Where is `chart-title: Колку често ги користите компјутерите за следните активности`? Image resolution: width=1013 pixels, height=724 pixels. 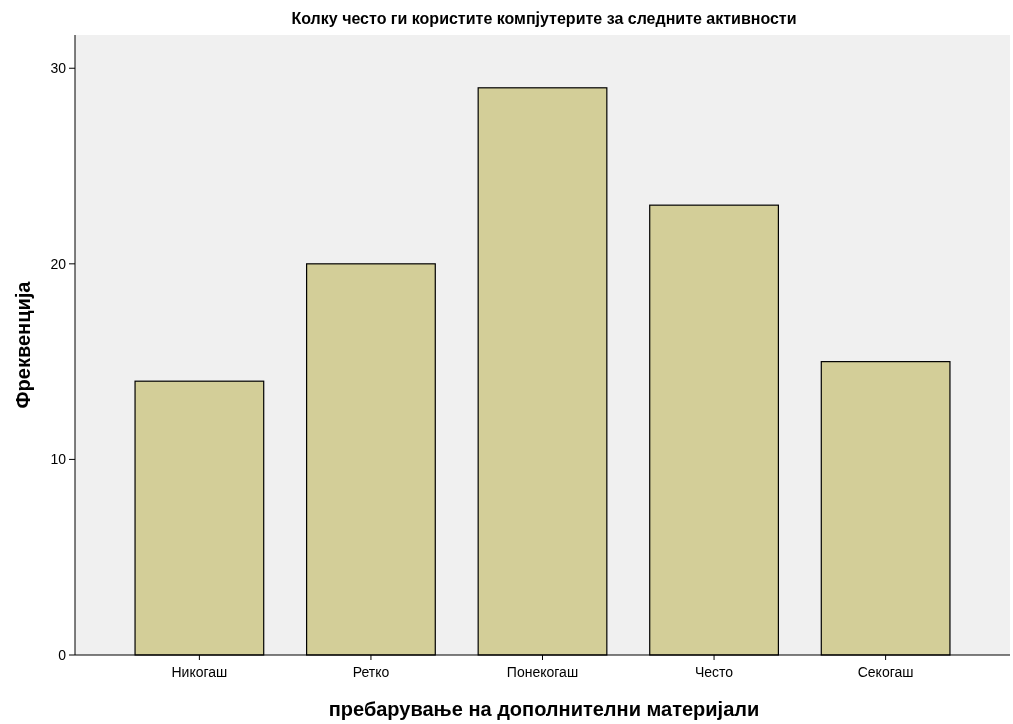 chart-title: Колку често ги користите компјутерите за следните активности is located at coordinates (544, 18).